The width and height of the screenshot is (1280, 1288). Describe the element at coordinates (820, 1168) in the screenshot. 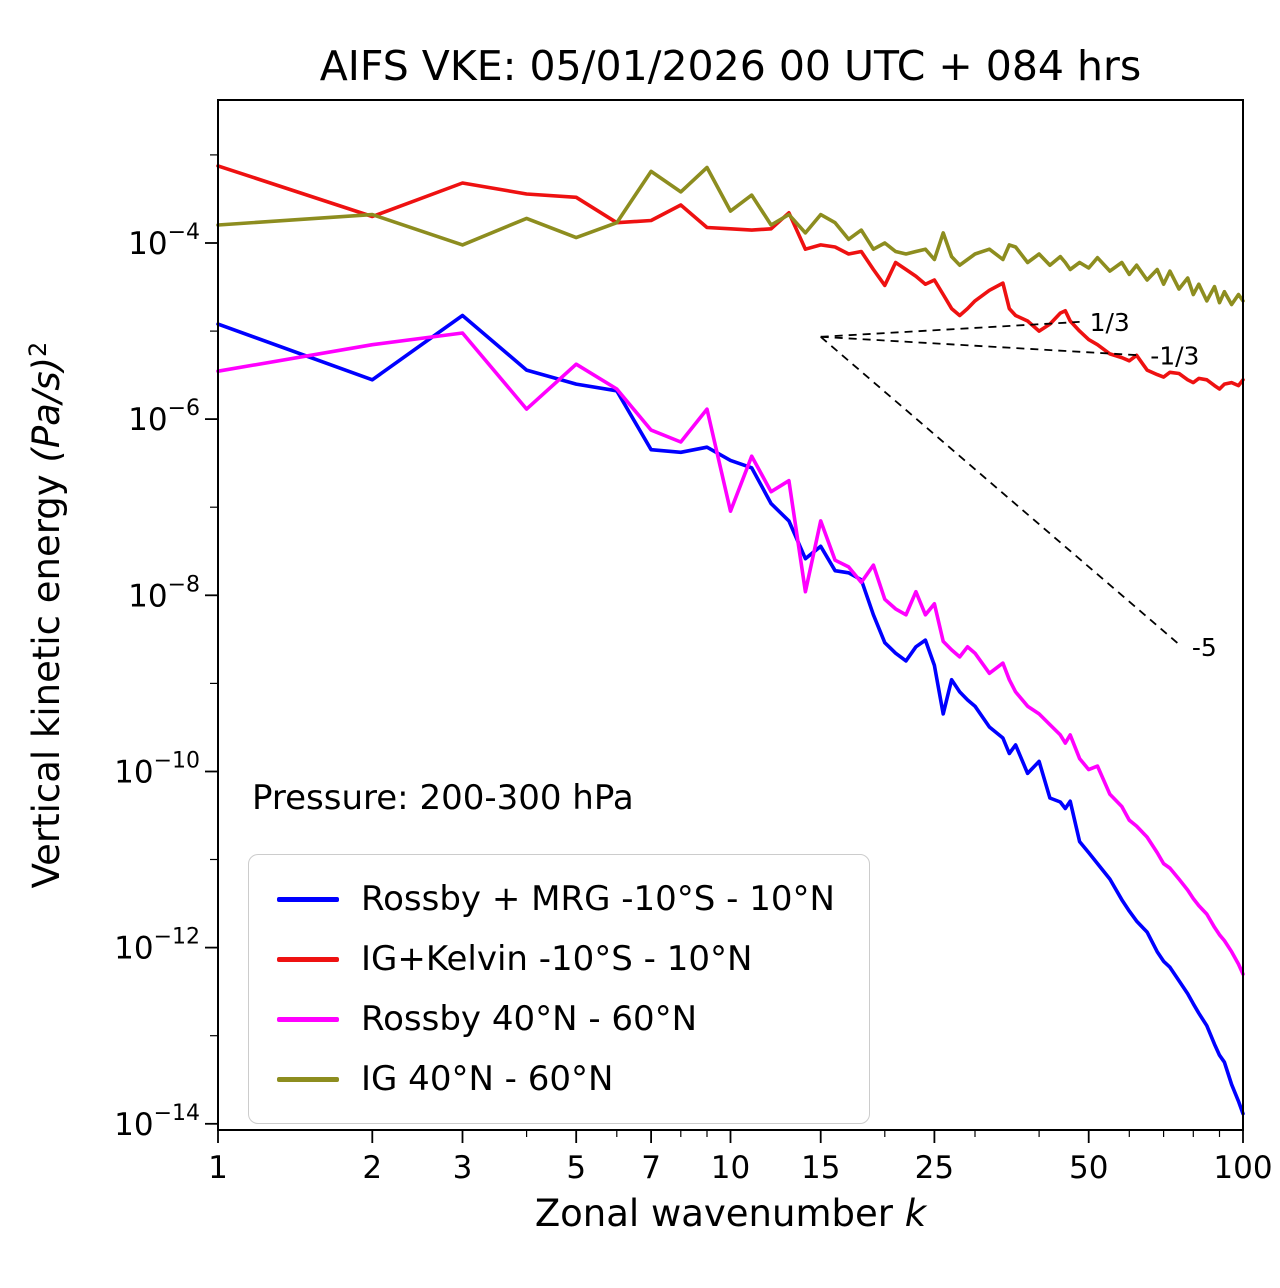

I see `x-tick-label: 15` at that location.